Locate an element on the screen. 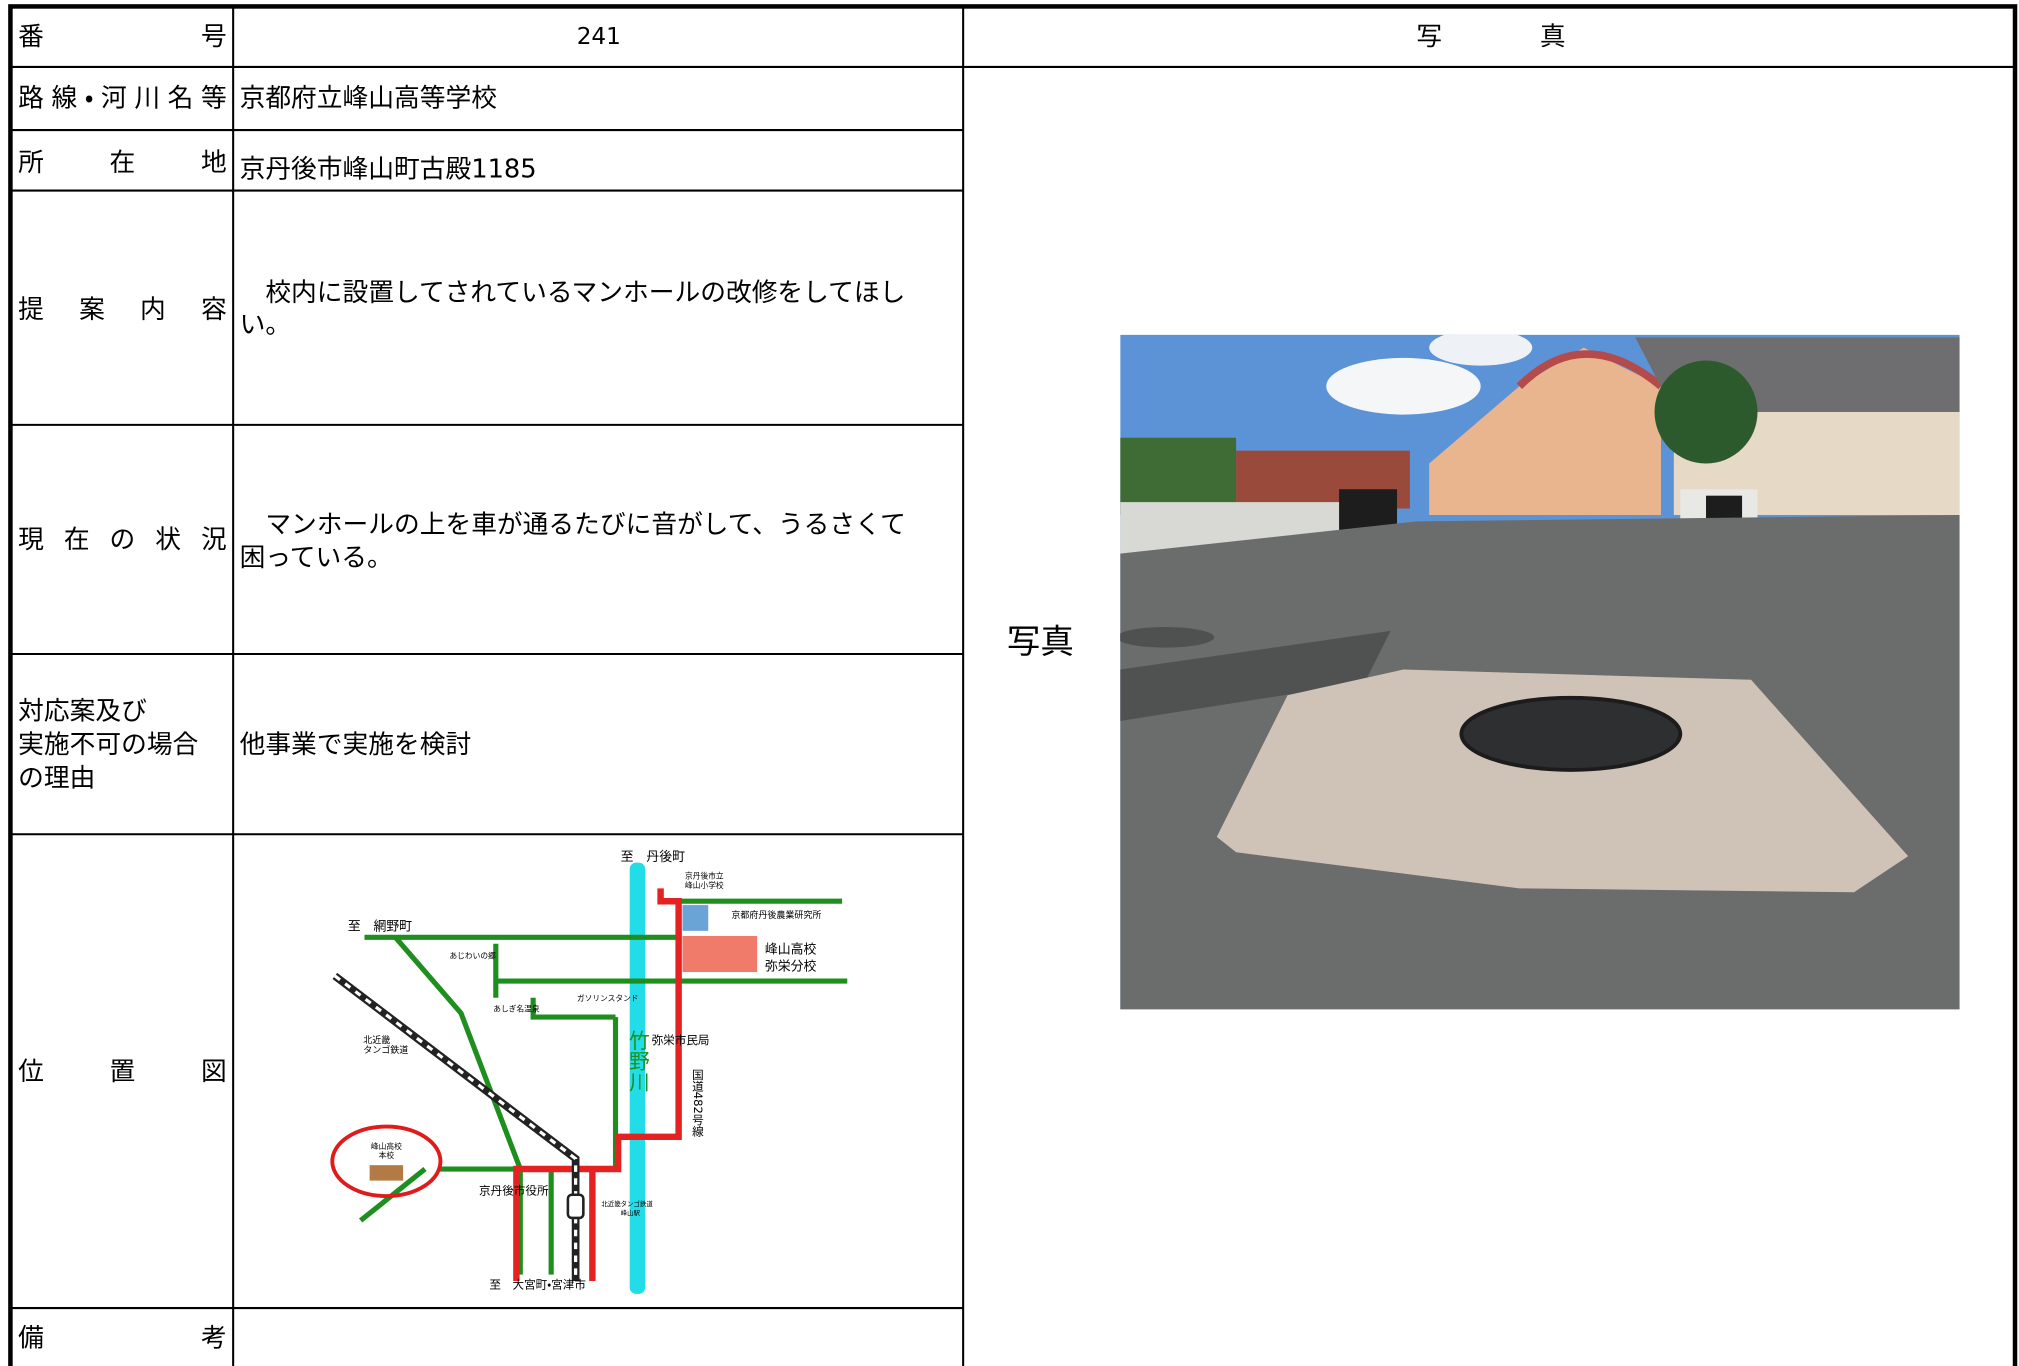 The width and height of the screenshot is (2019, 1366). number-label: 番号 is located at coordinates (122, 37).